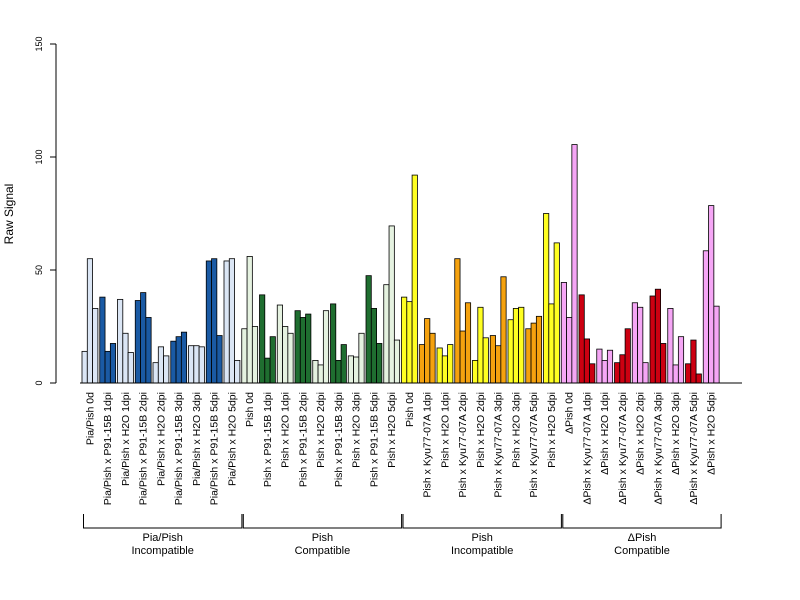 This screenshot has width=800, height=600. What do you see at coordinates (303, 439) in the screenshot?
I see `x-tick-label: Pish x P91-15B 2dpi` at bounding box center [303, 439].